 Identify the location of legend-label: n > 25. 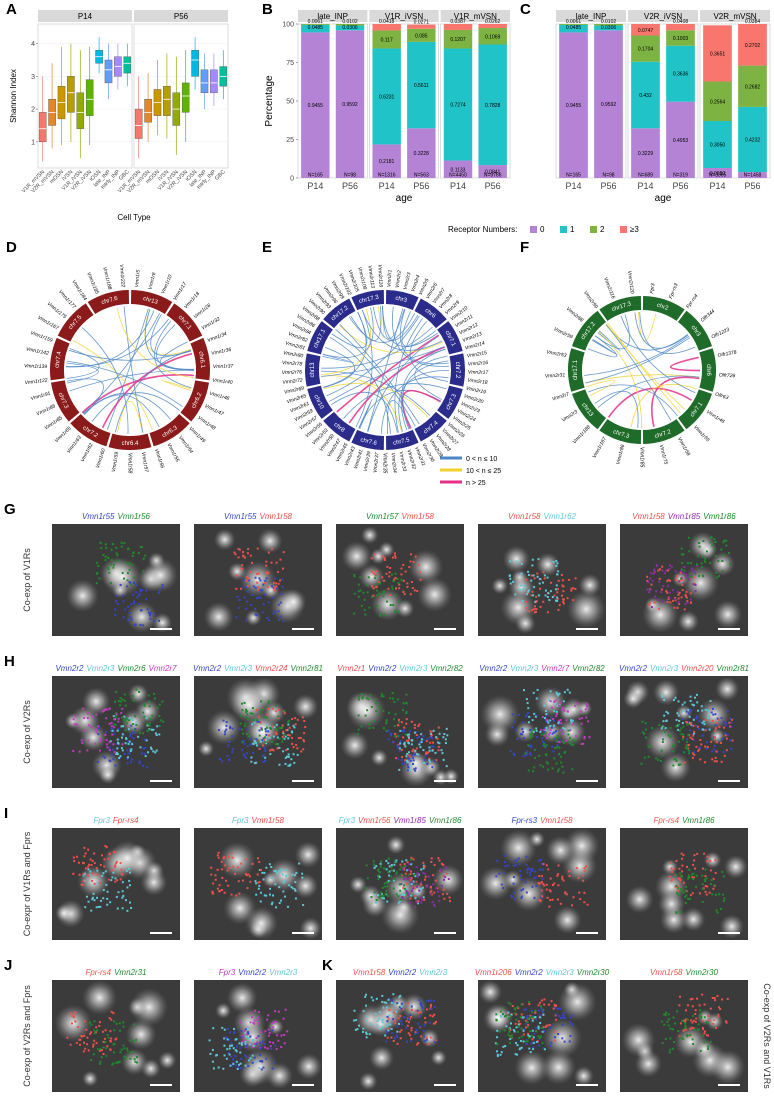
(476, 483).